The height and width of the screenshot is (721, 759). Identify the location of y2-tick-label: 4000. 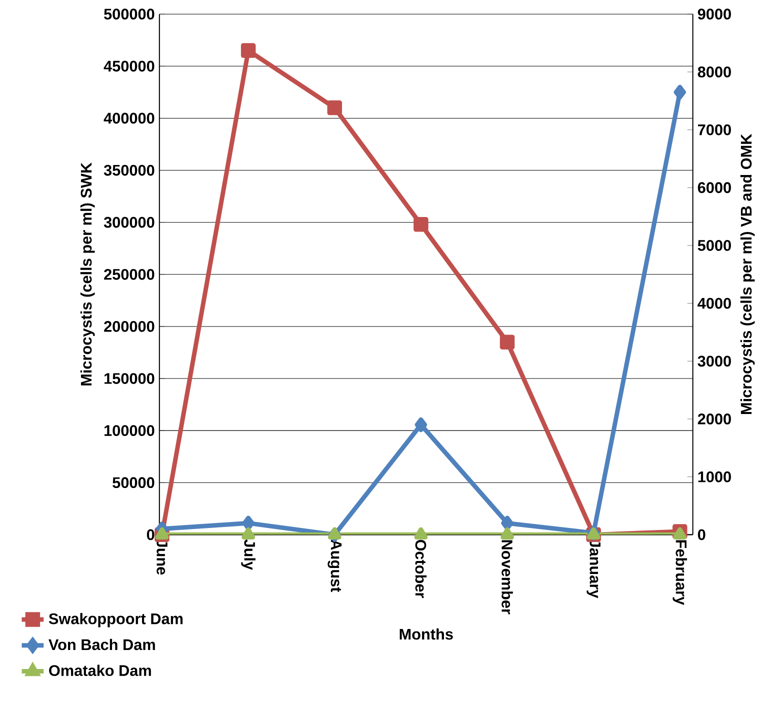
(714, 303).